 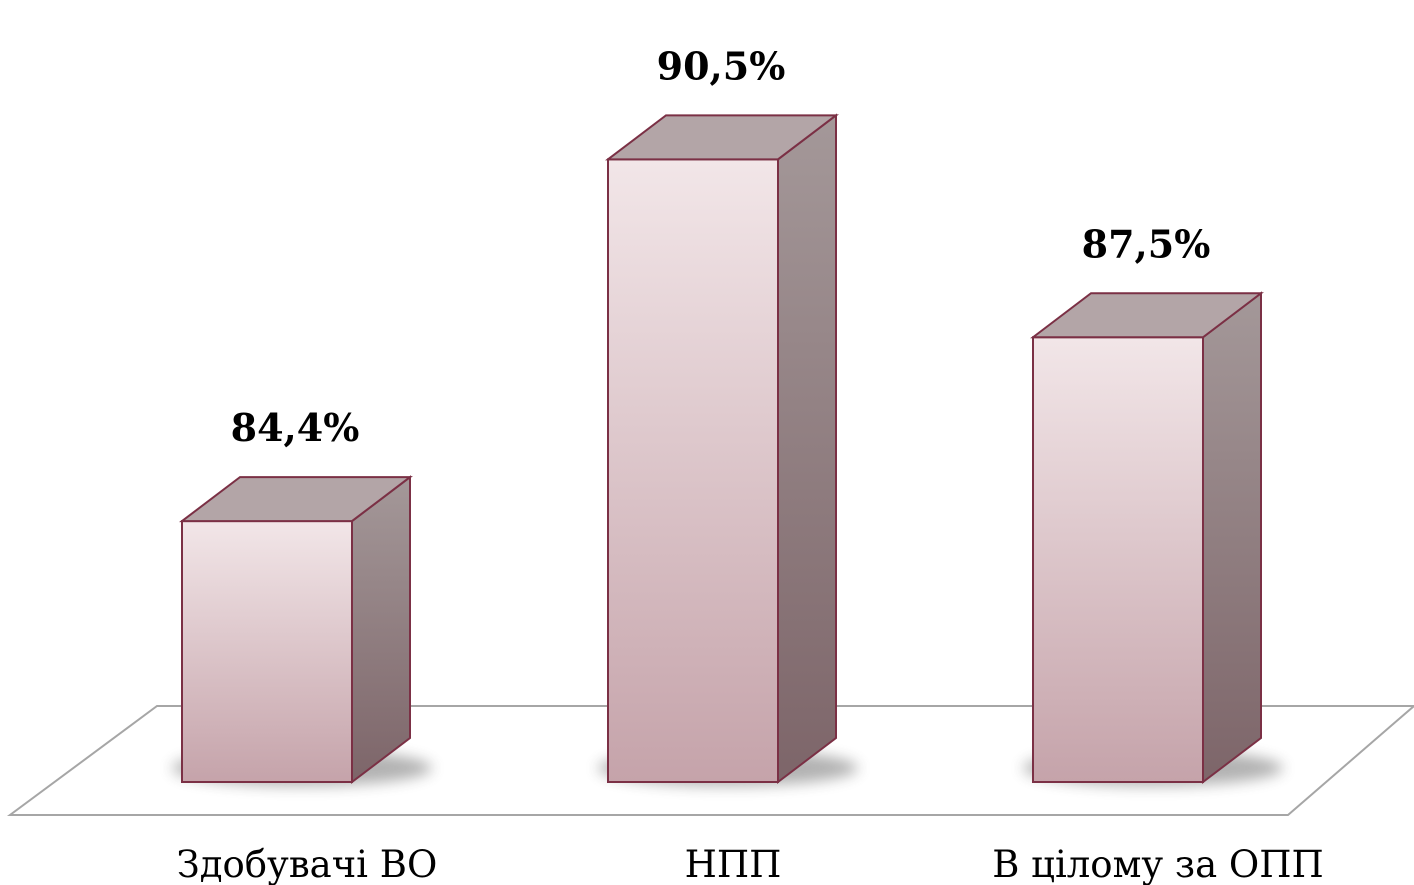 What do you see at coordinates (1146, 243) in the screenshot?
I see `data-label: 87,5%` at bounding box center [1146, 243].